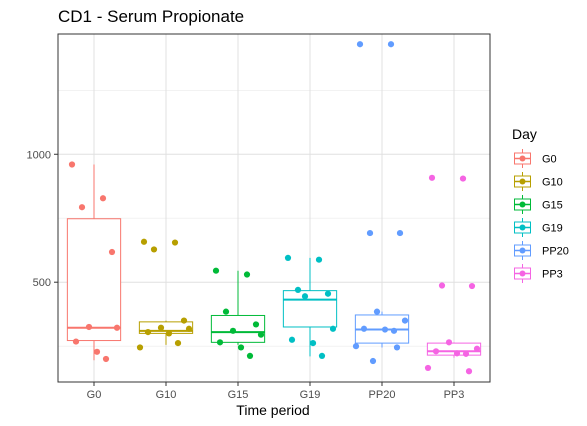 The height and width of the screenshot is (426, 587). What do you see at coordinates (238, 395) in the screenshot?
I see `x-tick-label: G15` at bounding box center [238, 395].